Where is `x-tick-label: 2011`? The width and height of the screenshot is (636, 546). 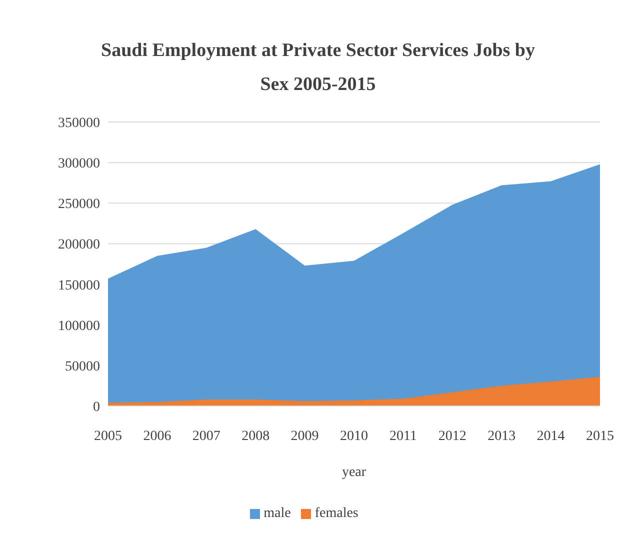 x-tick-label: 2011 is located at coordinates (403, 436).